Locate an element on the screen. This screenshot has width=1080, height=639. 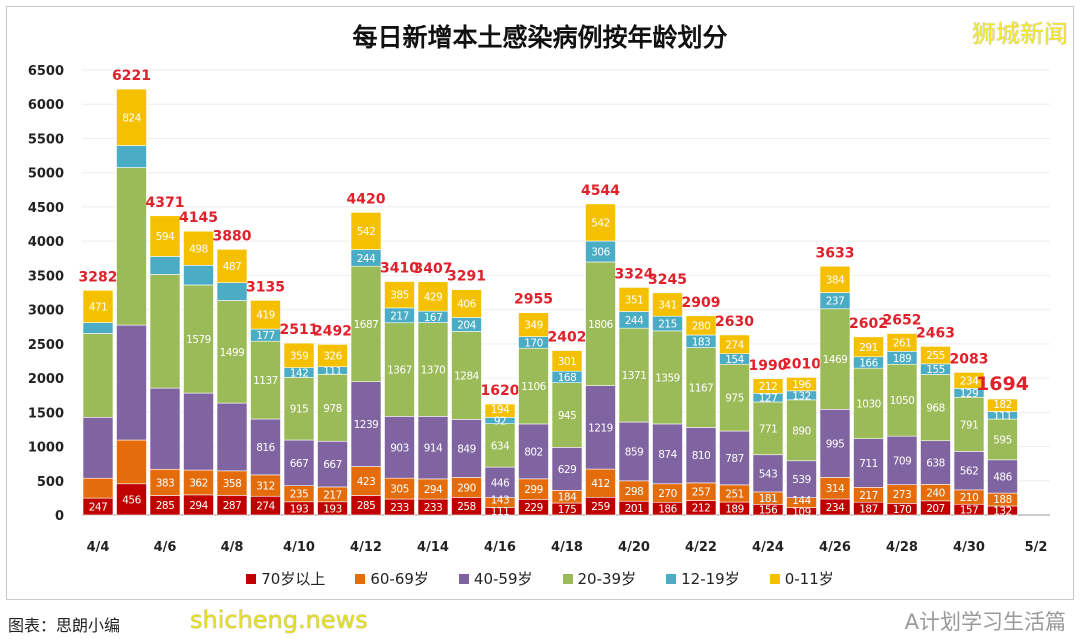
segment-label: 244 is located at coordinates (634, 321).